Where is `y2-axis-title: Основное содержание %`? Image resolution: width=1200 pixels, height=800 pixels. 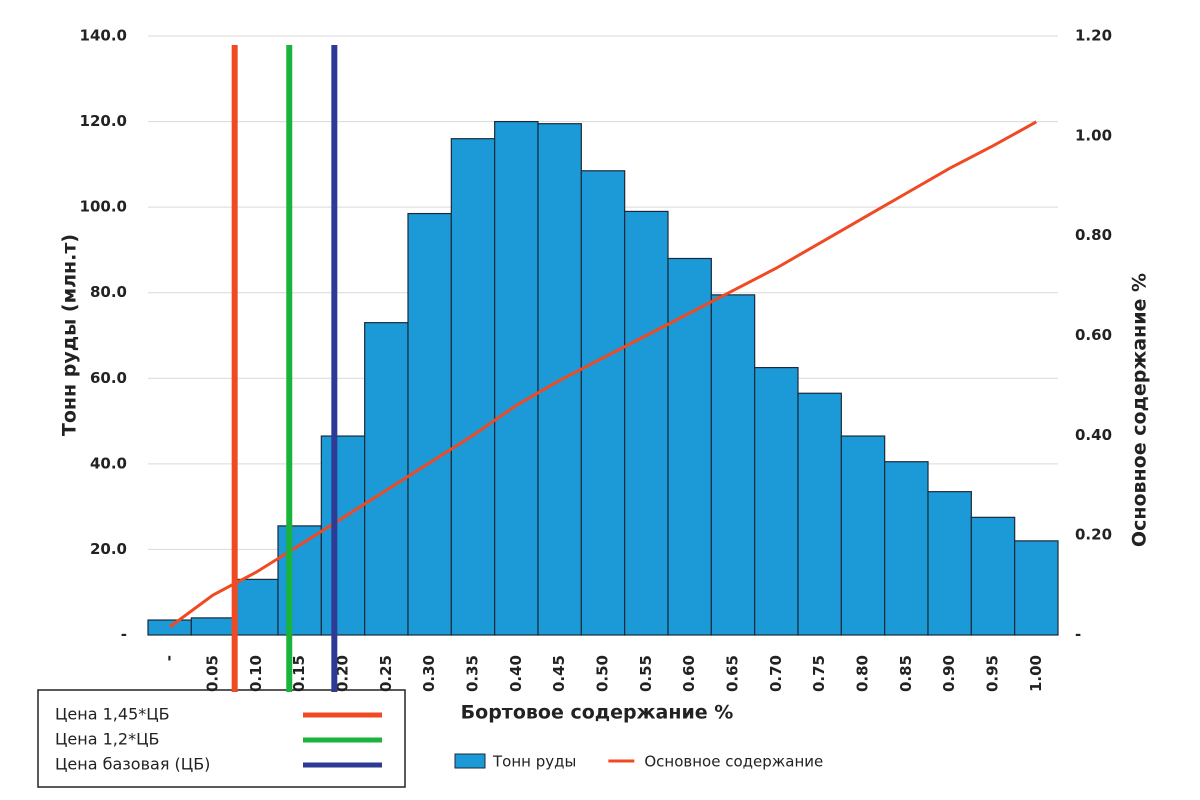 y2-axis-title: Основное содержание % is located at coordinates (1140, 410).